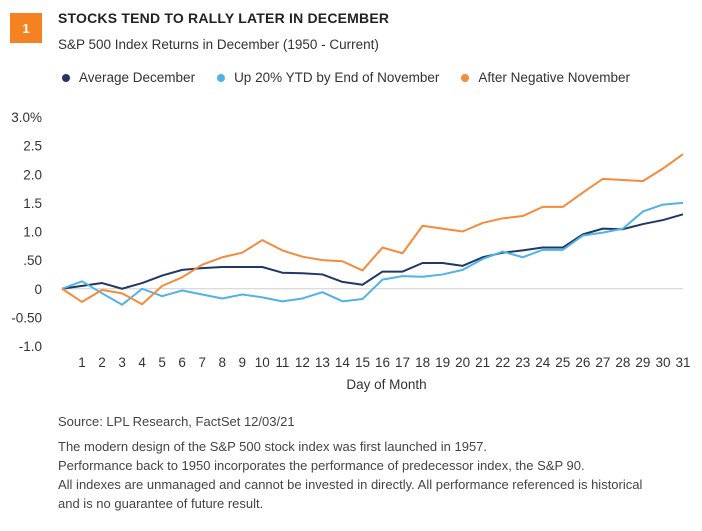 The width and height of the screenshot is (702, 531). What do you see at coordinates (682, 362) in the screenshot?
I see `x-tick-label: 31` at bounding box center [682, 362].